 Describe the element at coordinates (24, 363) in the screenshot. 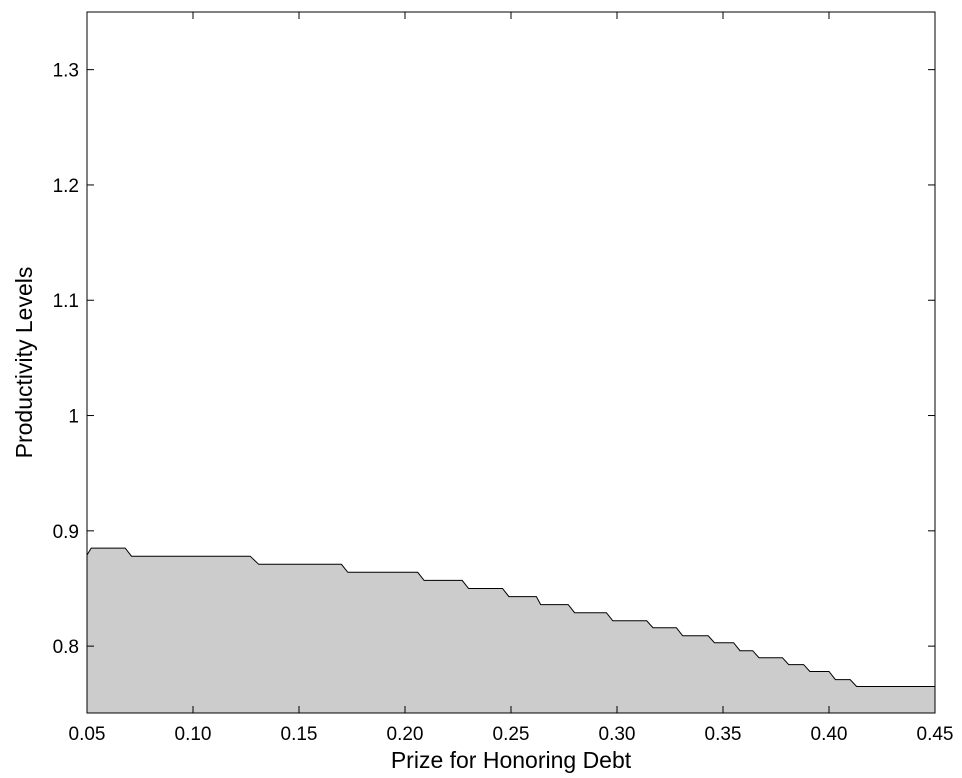

I see `y-axis-label: Productivity Levels` at that location.